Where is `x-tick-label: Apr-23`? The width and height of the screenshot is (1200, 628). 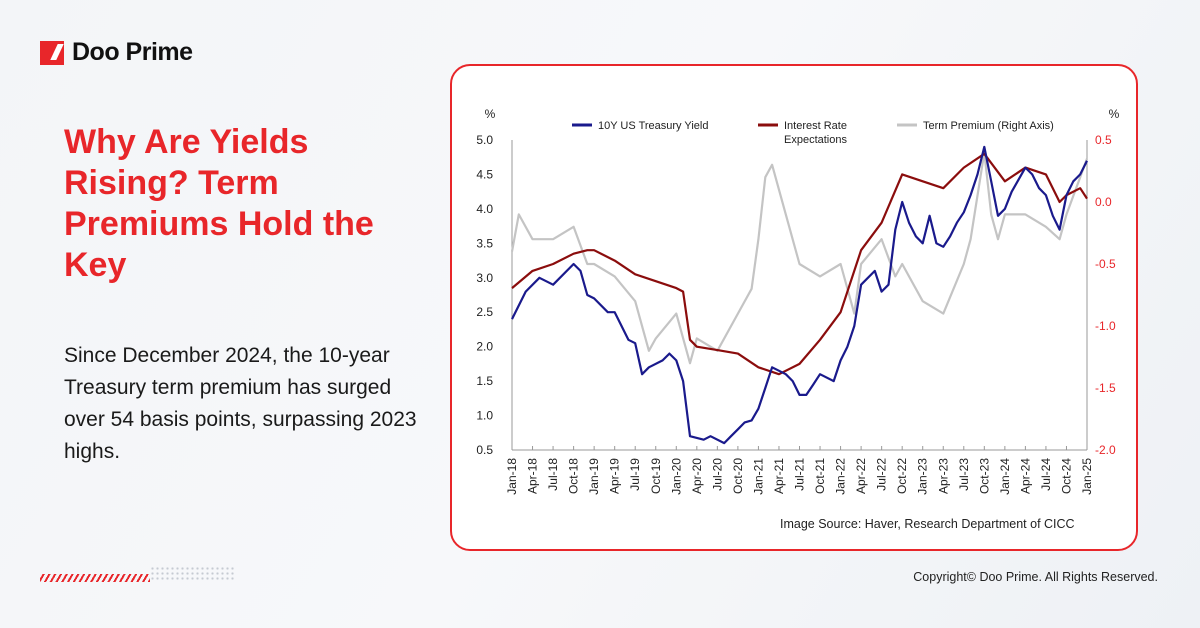
x-tick-label: Apr-23 is located at coordinates (943, 476).